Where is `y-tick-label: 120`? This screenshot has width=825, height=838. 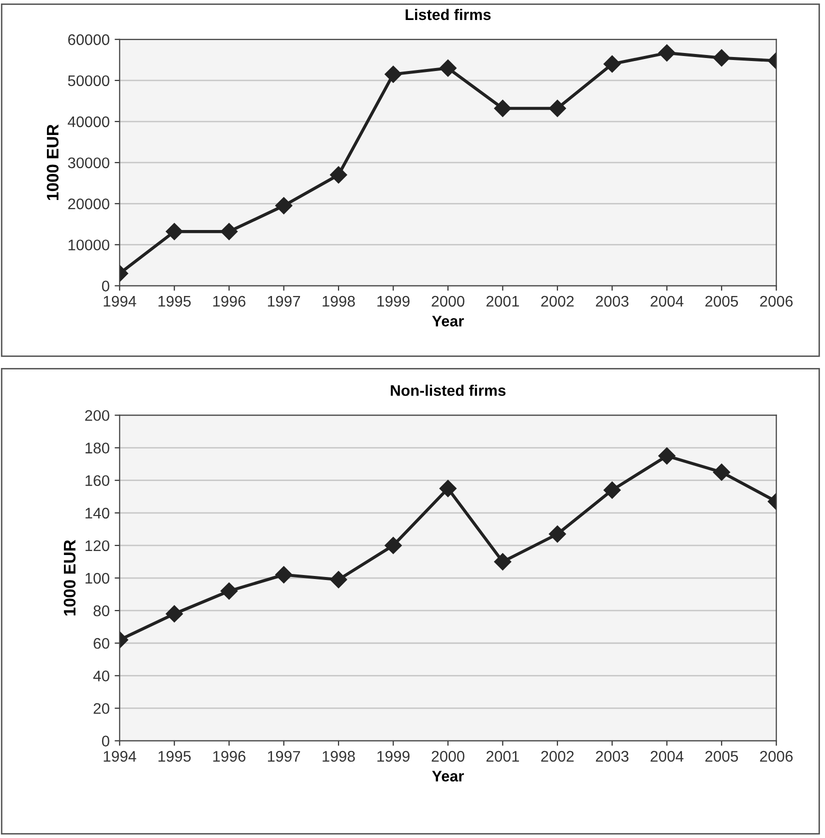 y-tick-label: 120 is located at coordinates (98, 546).